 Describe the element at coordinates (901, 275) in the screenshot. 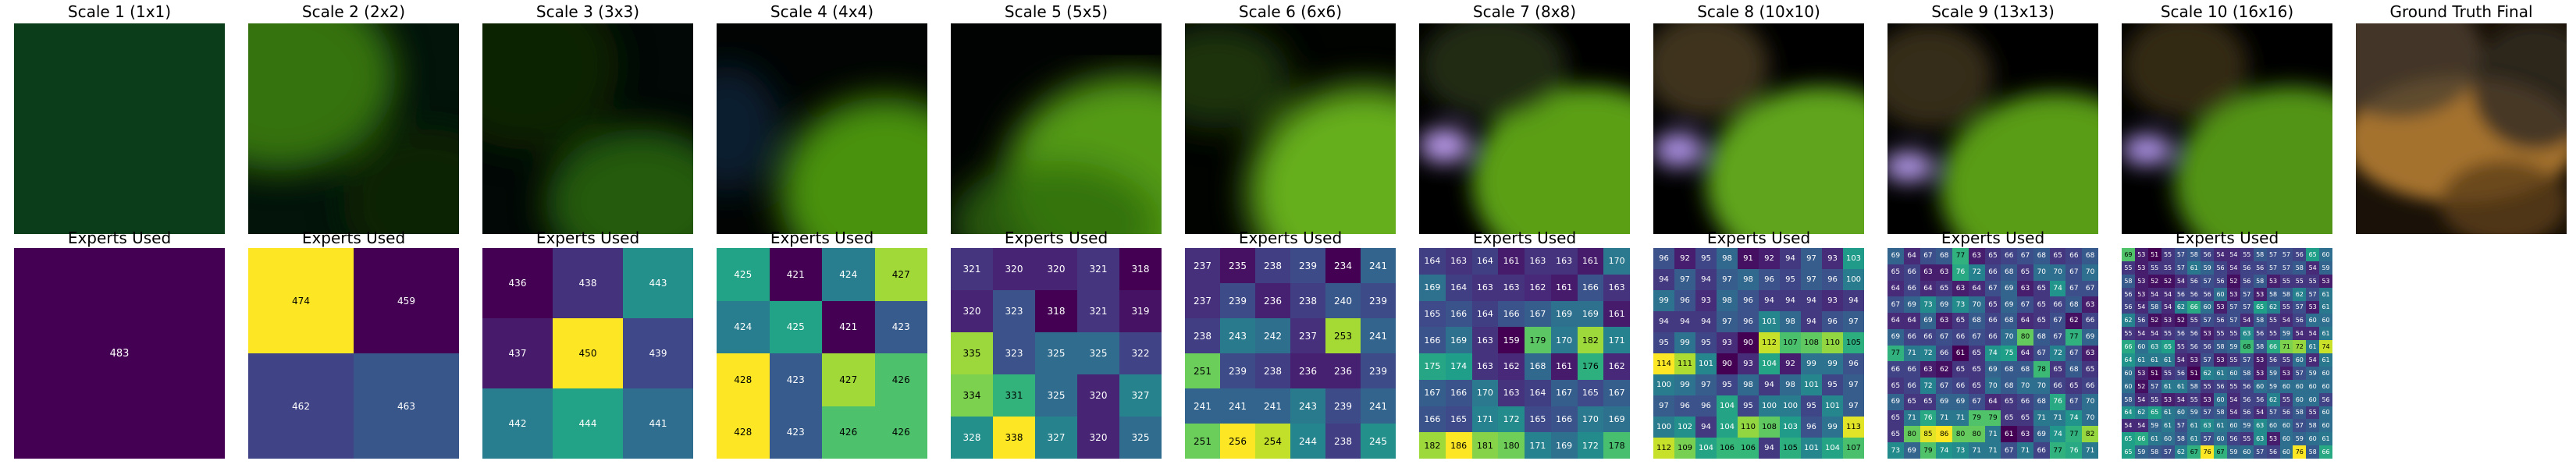

I see `heatmap-cell: 427` at that location.